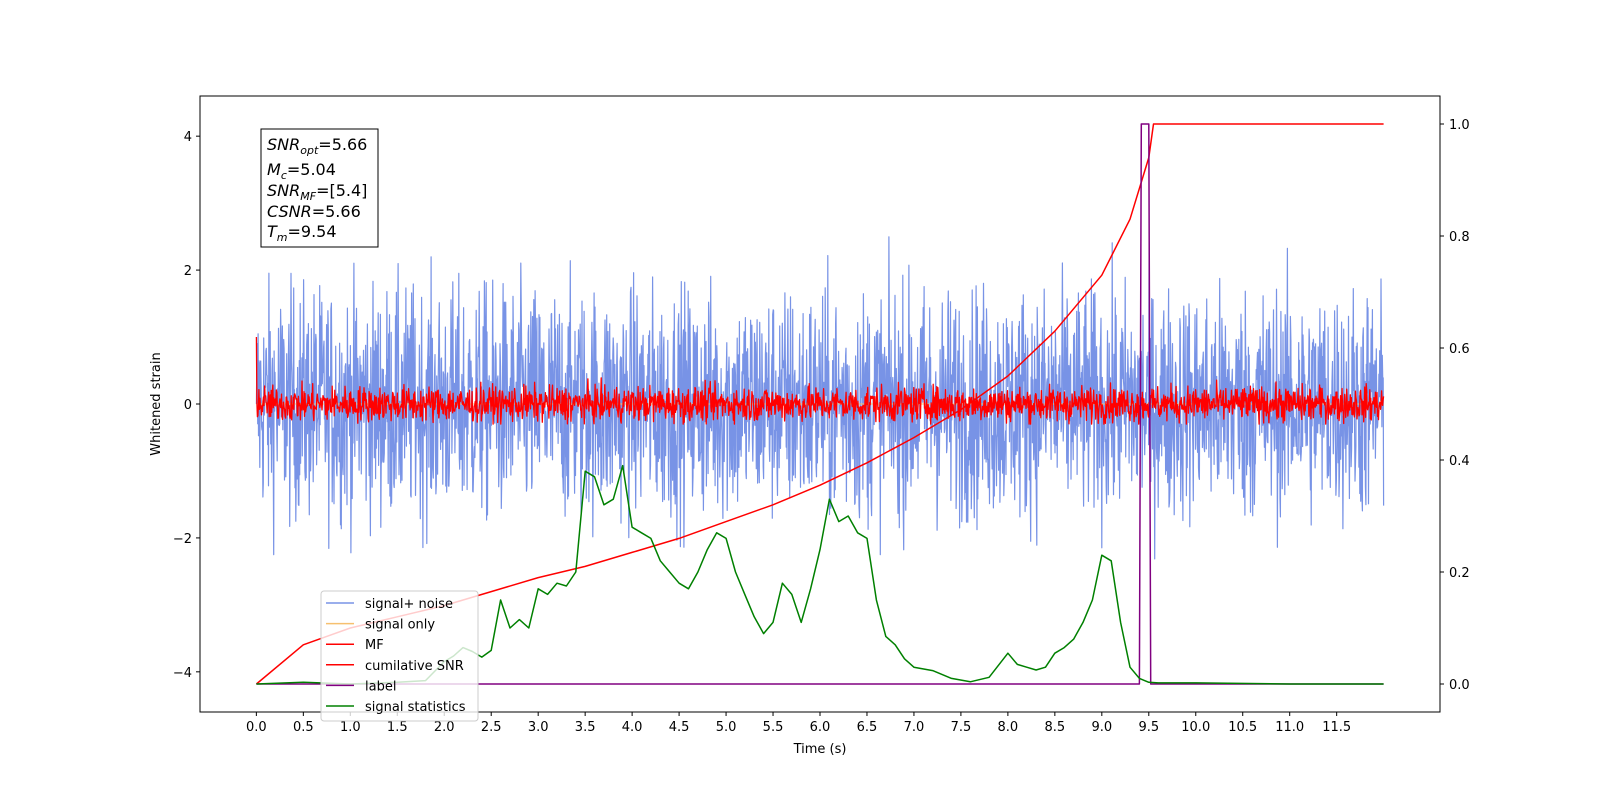 This screenshot has height=800, width=1600. I want to click on x-tick-label: 5.0, so click(726, 727).